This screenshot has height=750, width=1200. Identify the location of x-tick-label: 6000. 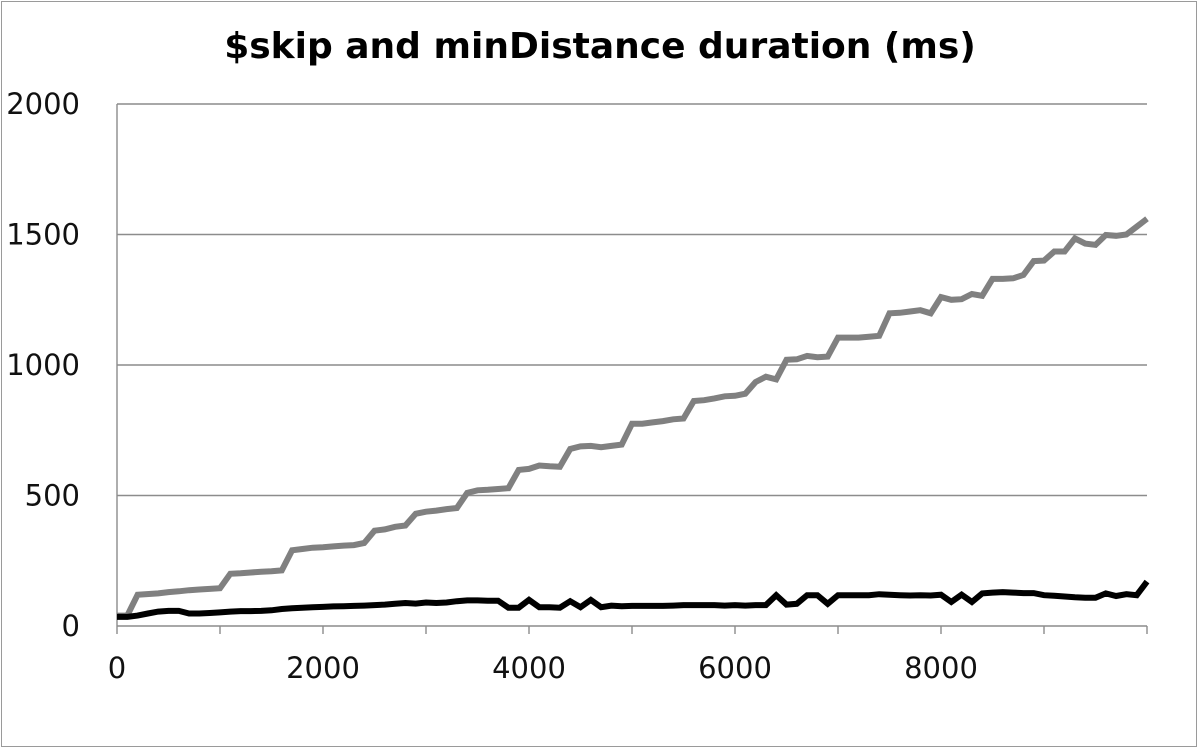
(735, 668).